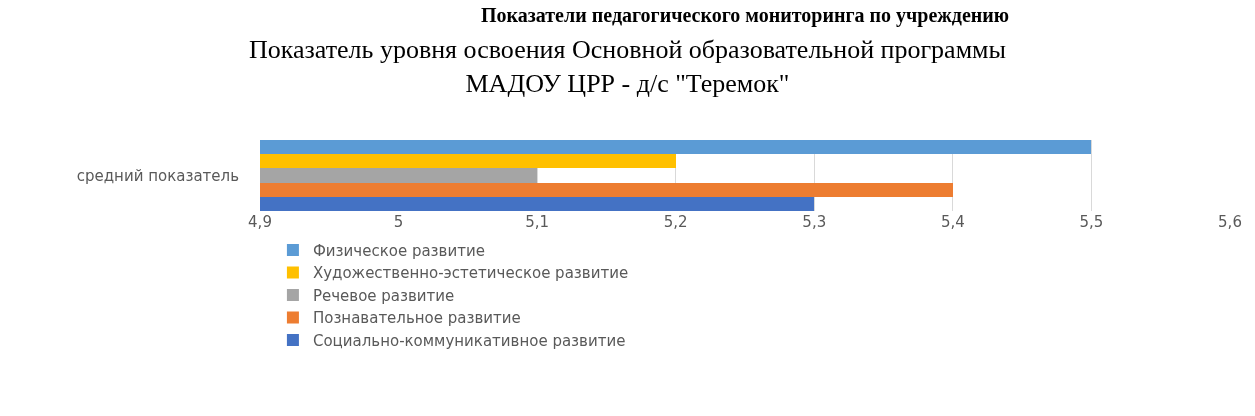  I want to click on legend-label: Художественно-эстетическое развитие, so click(470, 273).